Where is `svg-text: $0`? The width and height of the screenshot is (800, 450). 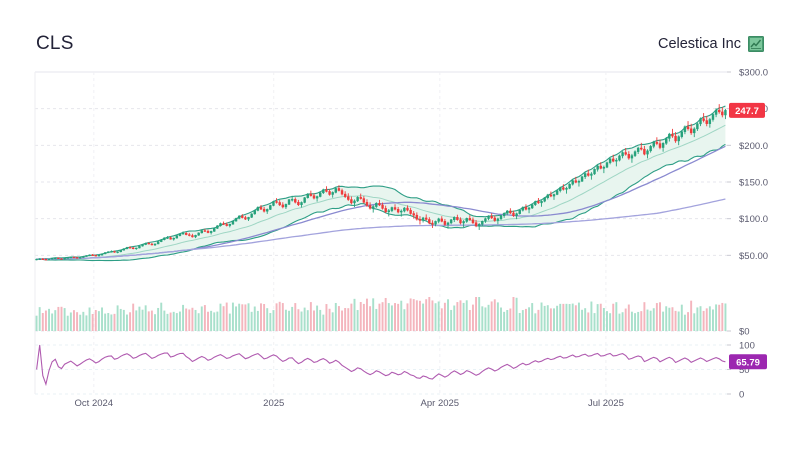
svg-text: $0 is located at coordinates (744, 332).